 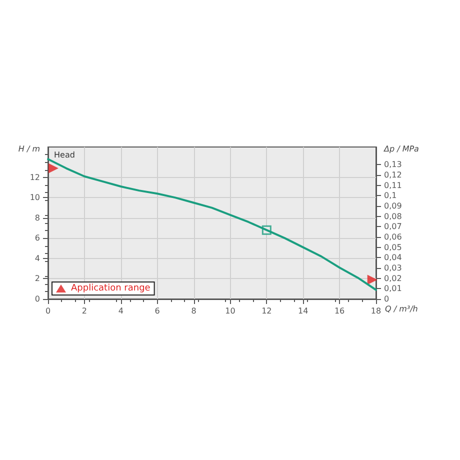 What do you see at coordinates (267, 311) in the screenshot?
I see `x-tick-label: 12` at bounding box center [267, 311].